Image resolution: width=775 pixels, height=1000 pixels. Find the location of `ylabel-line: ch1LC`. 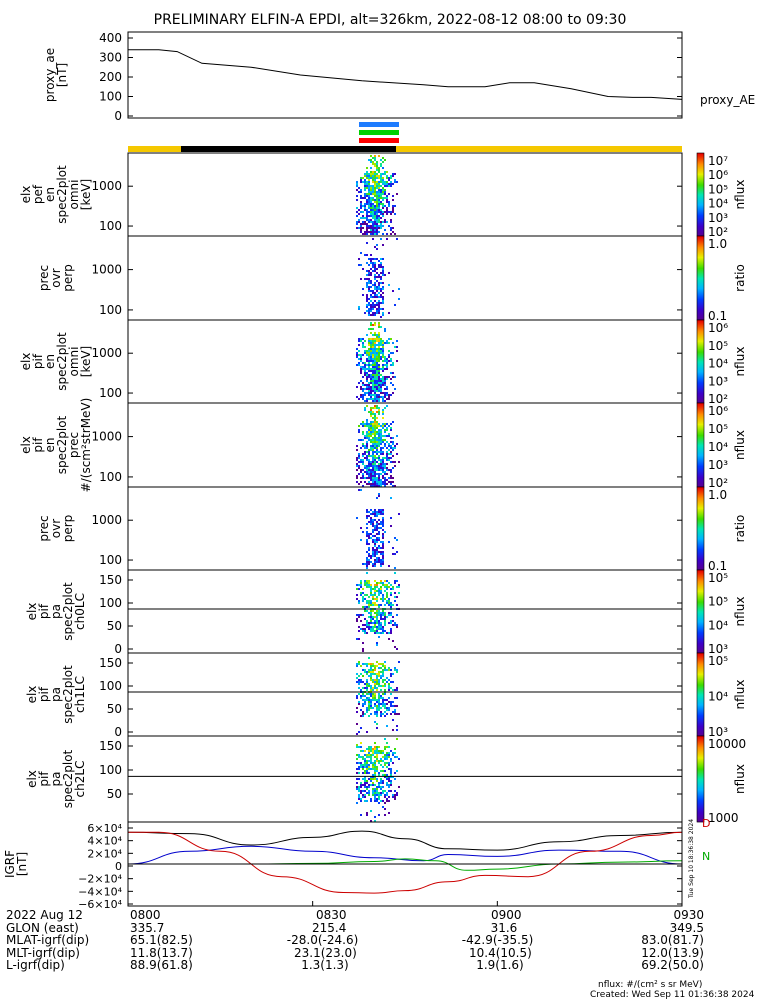

ylabel-line: ch1LC is located at coordinates (80, 694).